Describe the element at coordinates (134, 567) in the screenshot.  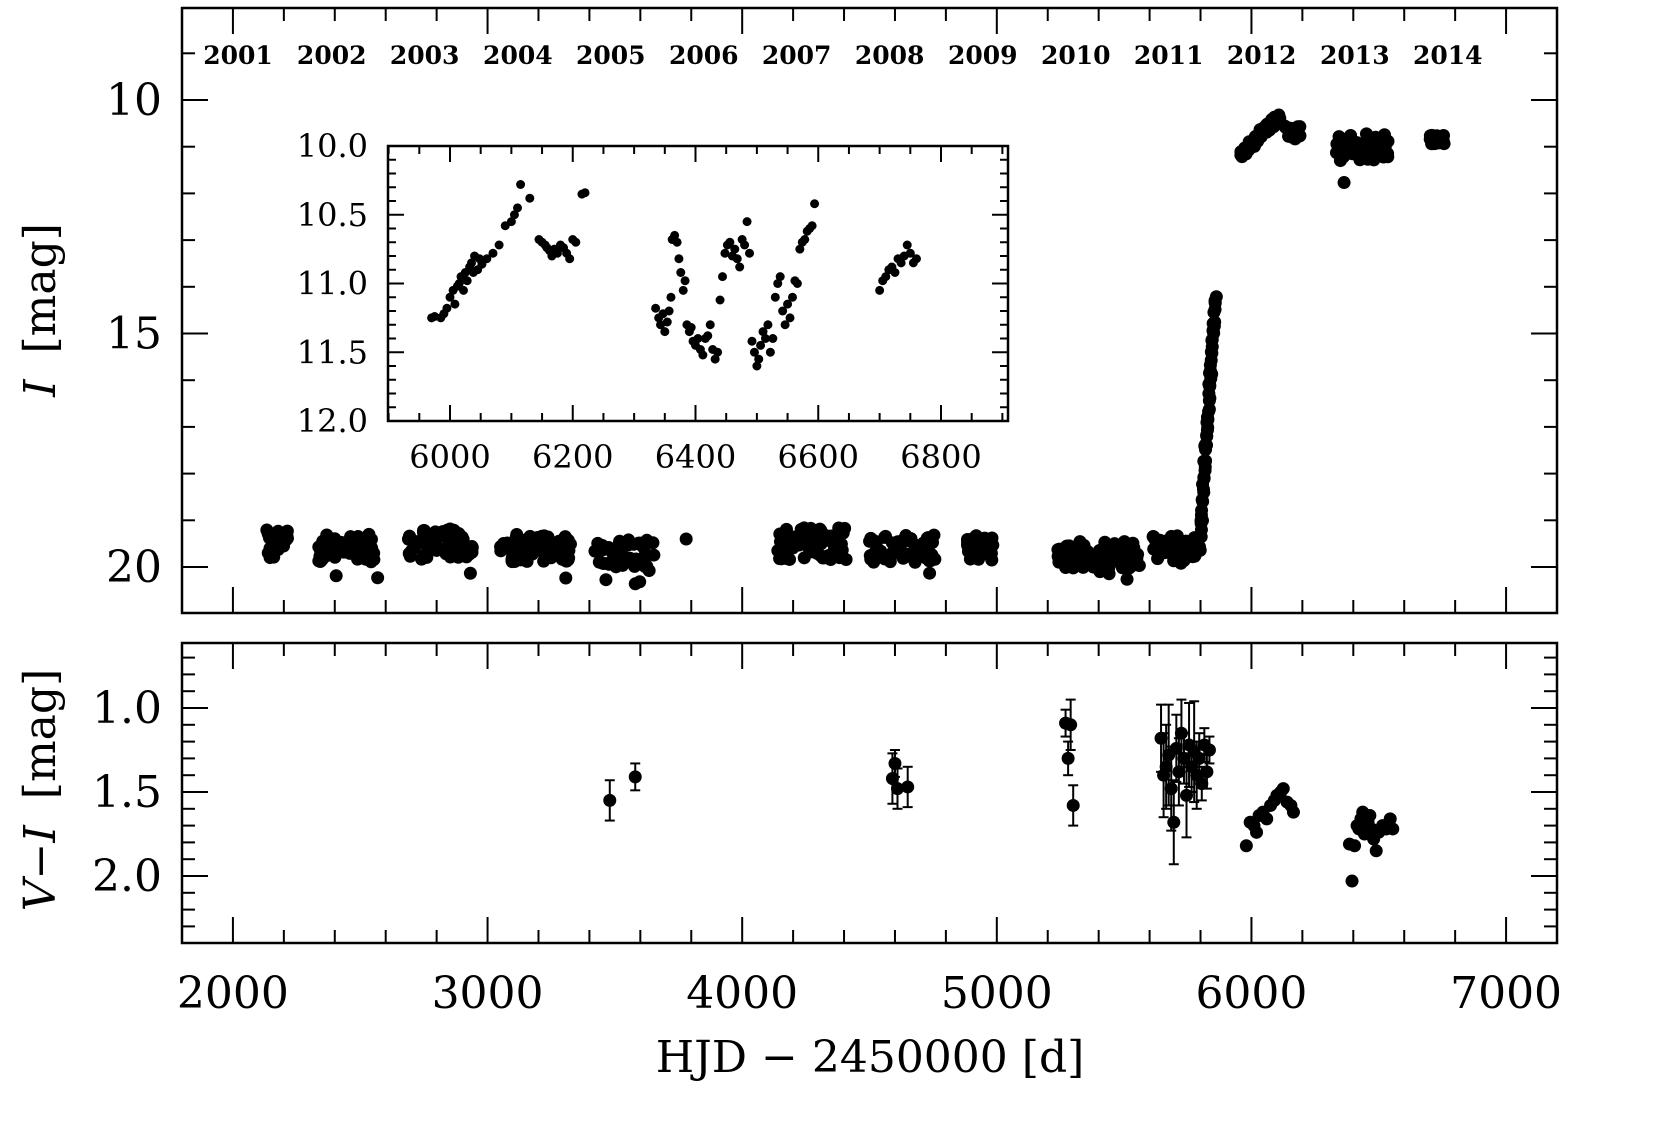
I see `y-tick-label: 20` at that location.